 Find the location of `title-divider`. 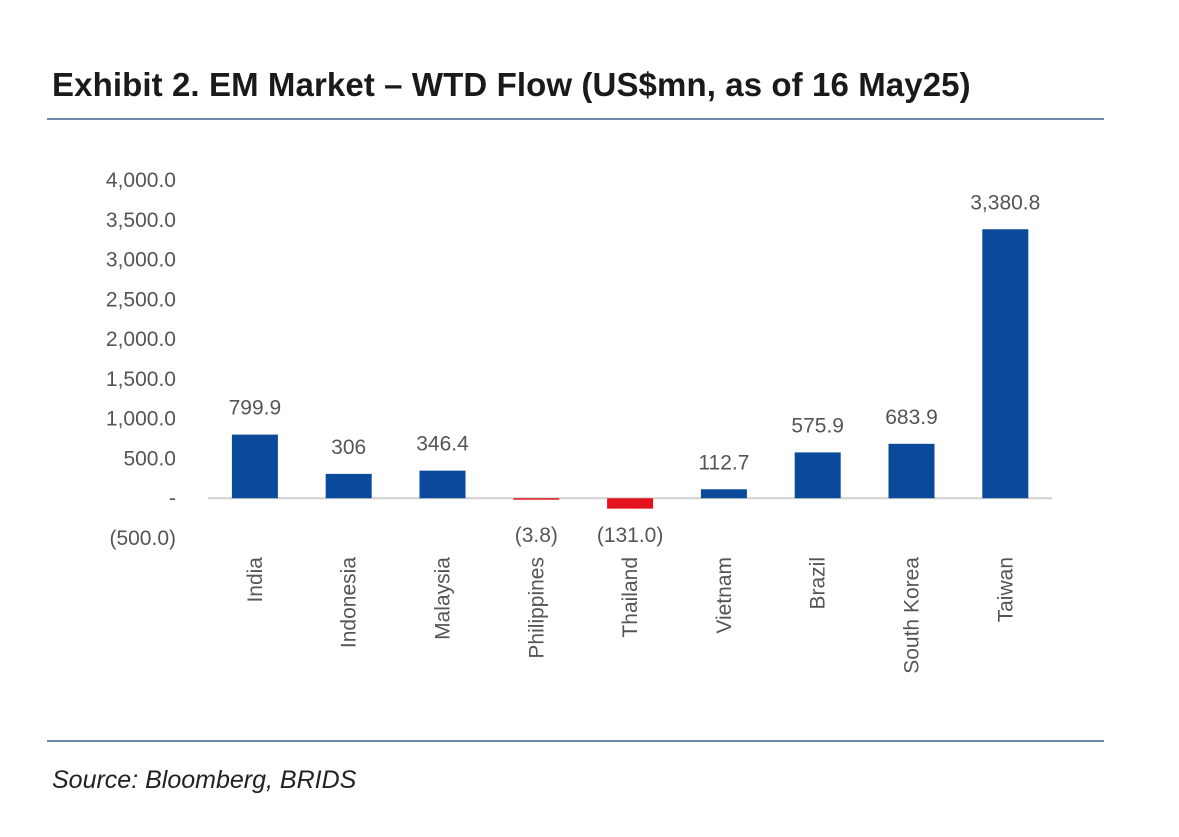

title-divider is located at coordinates (575, 119).